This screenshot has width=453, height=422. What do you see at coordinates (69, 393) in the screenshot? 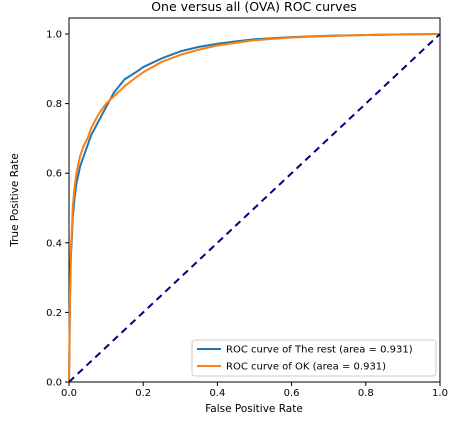
I see `x-tick-label: 0.0` at bounding box center [69, 393].